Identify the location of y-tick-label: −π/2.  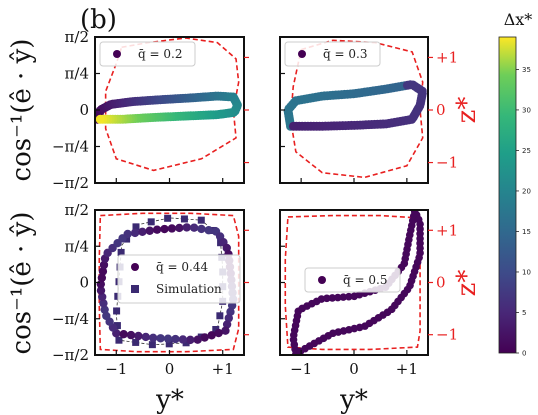
(70, 183).